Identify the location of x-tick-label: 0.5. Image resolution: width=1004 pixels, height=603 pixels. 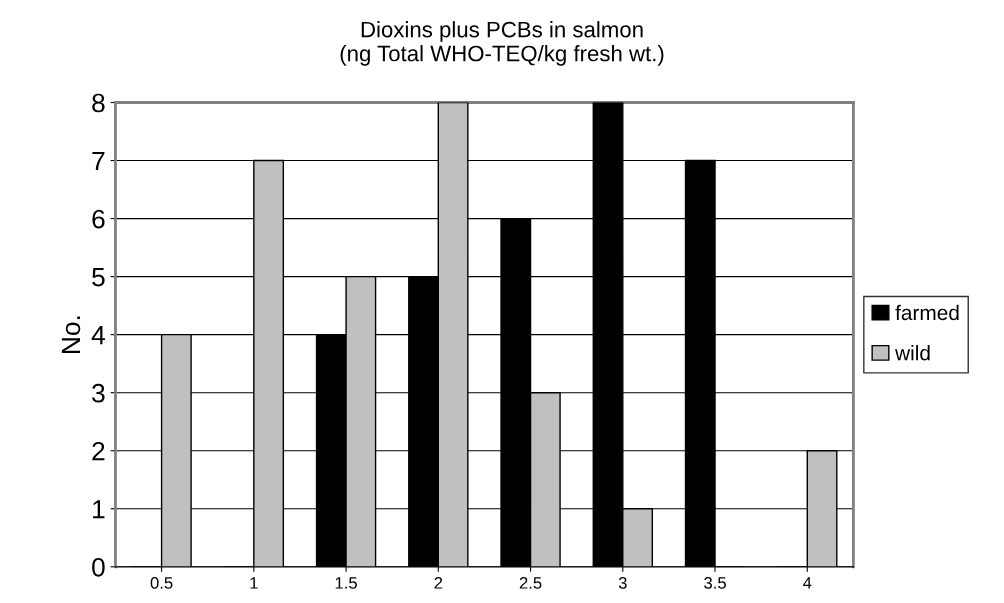
(161, 582).